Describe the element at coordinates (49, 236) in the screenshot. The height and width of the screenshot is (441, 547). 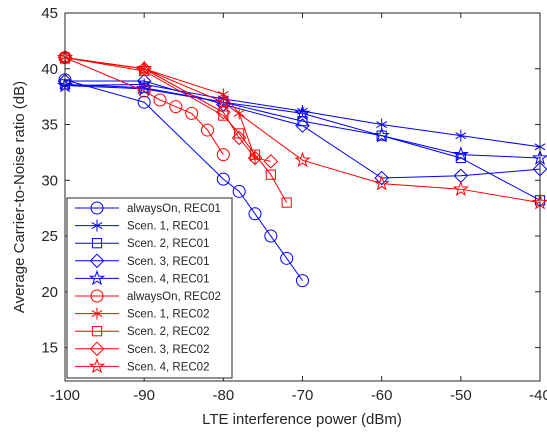
I see `y-tick-label: 25` at that location.